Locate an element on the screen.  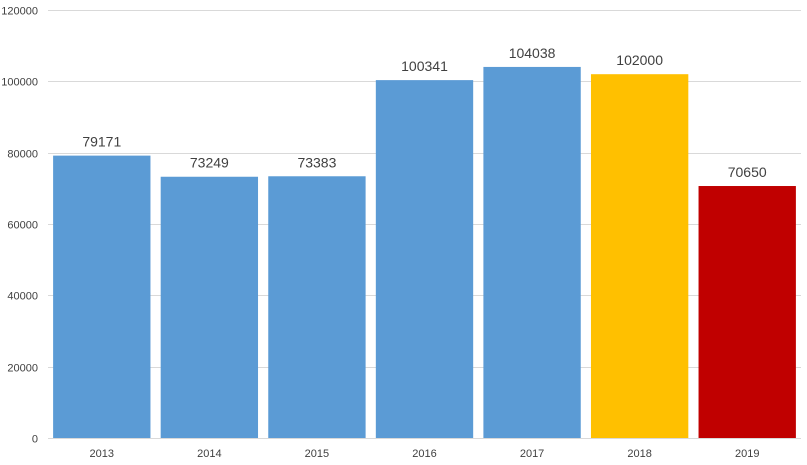
y-tick-label: 0 is located at coordinates (35, 440).